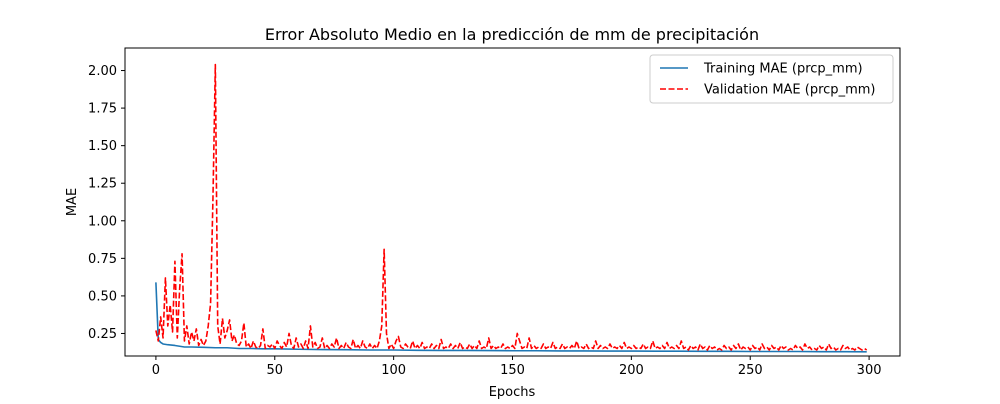 The image size is (1000, 404). What do you see at coordinates (106, 203) in the screenshot?
I see `y-axis-ticks: 0.25 0.50 0.75 1.00 1.25 1.50 1.75 2.00` at bounding box center [106, 203].